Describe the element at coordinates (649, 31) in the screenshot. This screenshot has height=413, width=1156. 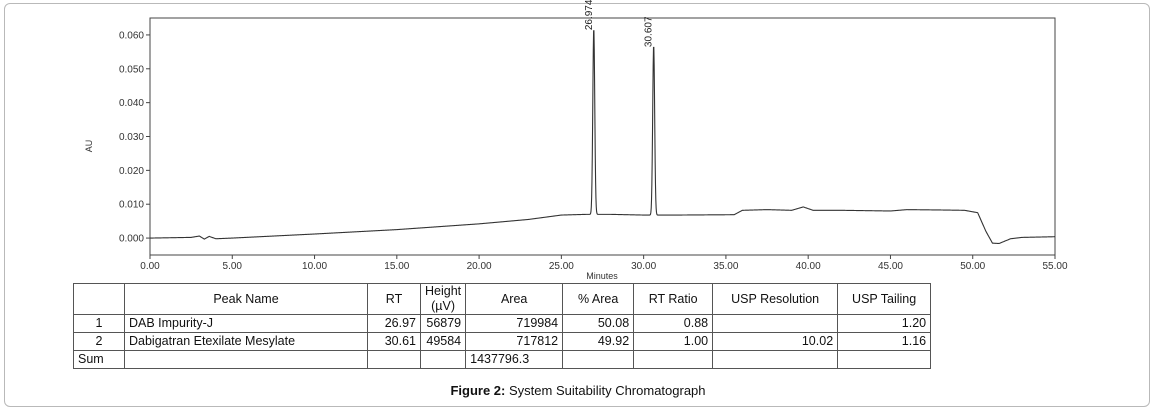
I see `peak-rt-label: 30.607` at that location.